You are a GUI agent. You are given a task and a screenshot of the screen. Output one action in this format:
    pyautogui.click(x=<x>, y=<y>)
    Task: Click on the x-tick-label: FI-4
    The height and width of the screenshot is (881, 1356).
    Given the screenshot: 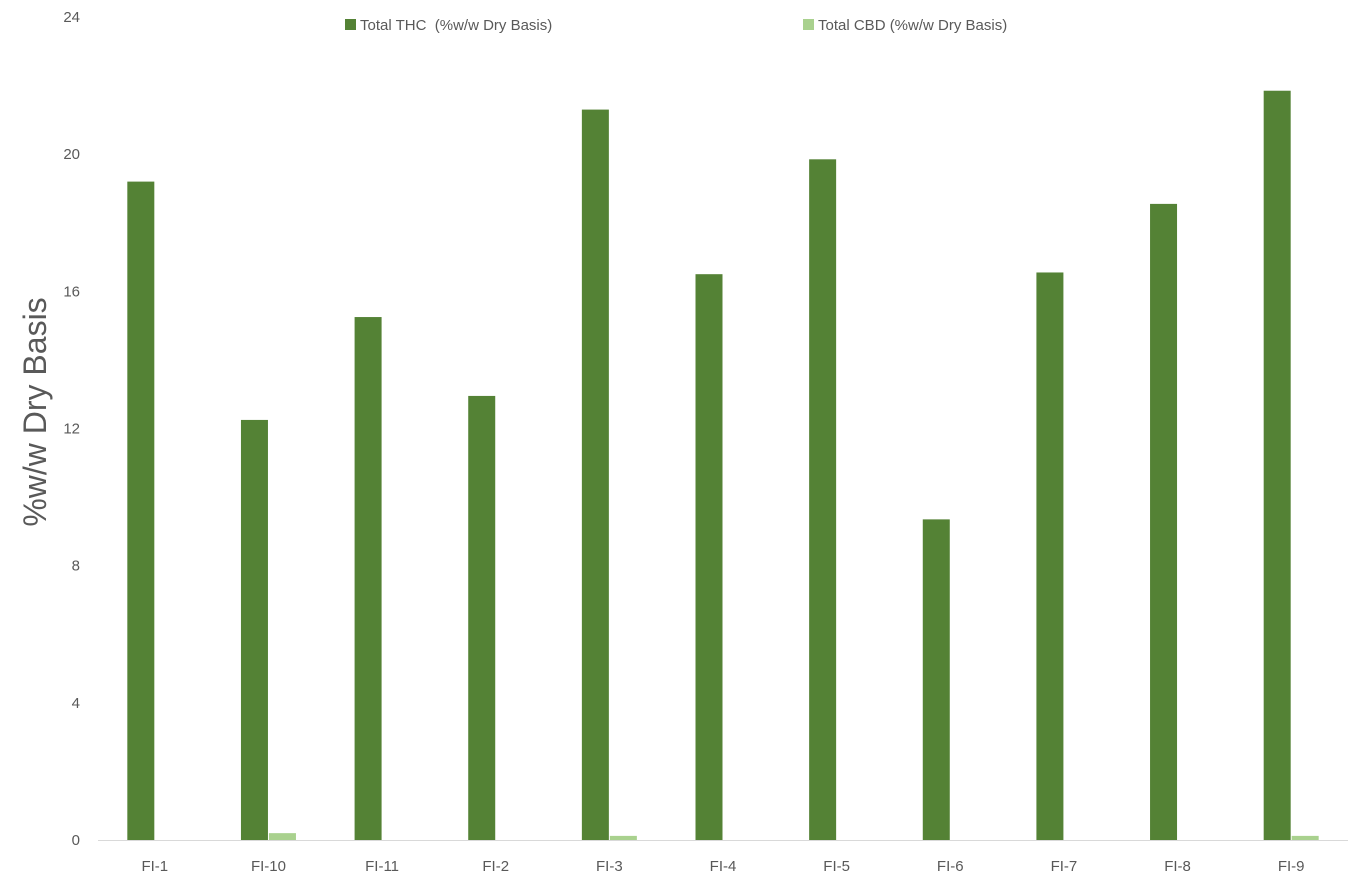 What is the action you would take?
    pyautogui.click(x=723, y=866)
    